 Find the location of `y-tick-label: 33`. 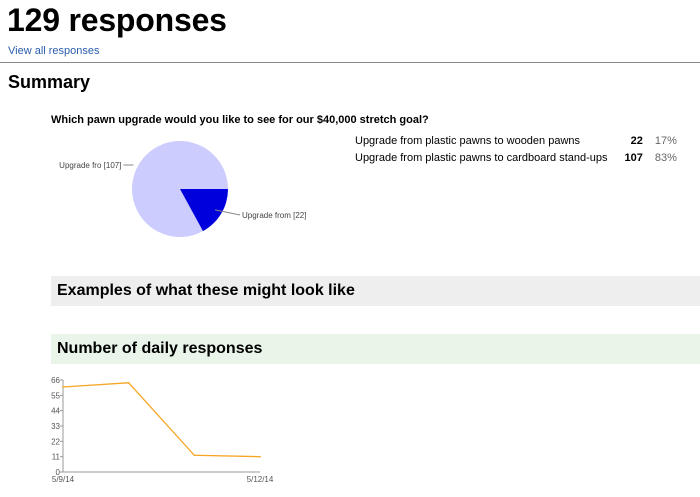

y-tick-label: 33 is located at coordinates (55, 426).